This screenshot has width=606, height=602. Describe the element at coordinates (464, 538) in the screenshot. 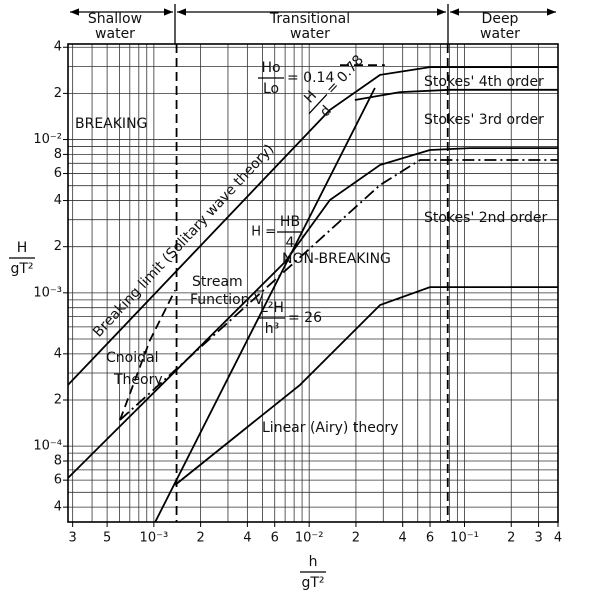

I see `x-tick-label: 10⁻¹` at that location.